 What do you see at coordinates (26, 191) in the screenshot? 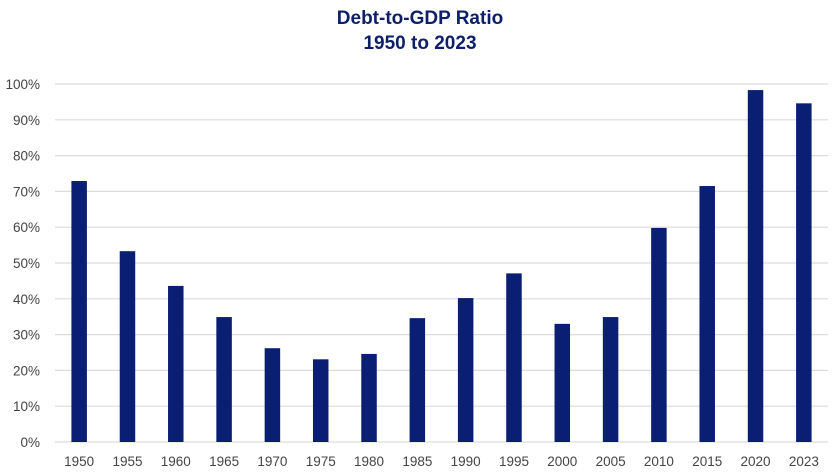
I see `y-tick-label: 70%` at bounding box center [26, 191].